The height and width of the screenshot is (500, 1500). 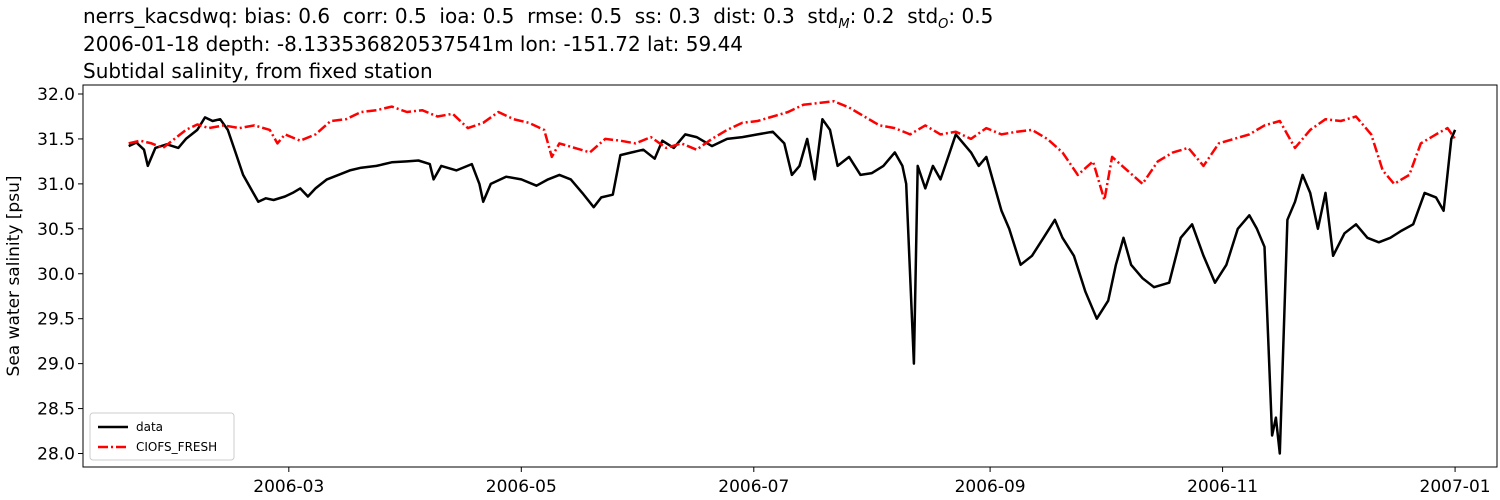 What do you see at coordinates (470, 16) in the screenshot?
I see `stat-ioa: ioa: 0.5` at bounding box center [470, 16].